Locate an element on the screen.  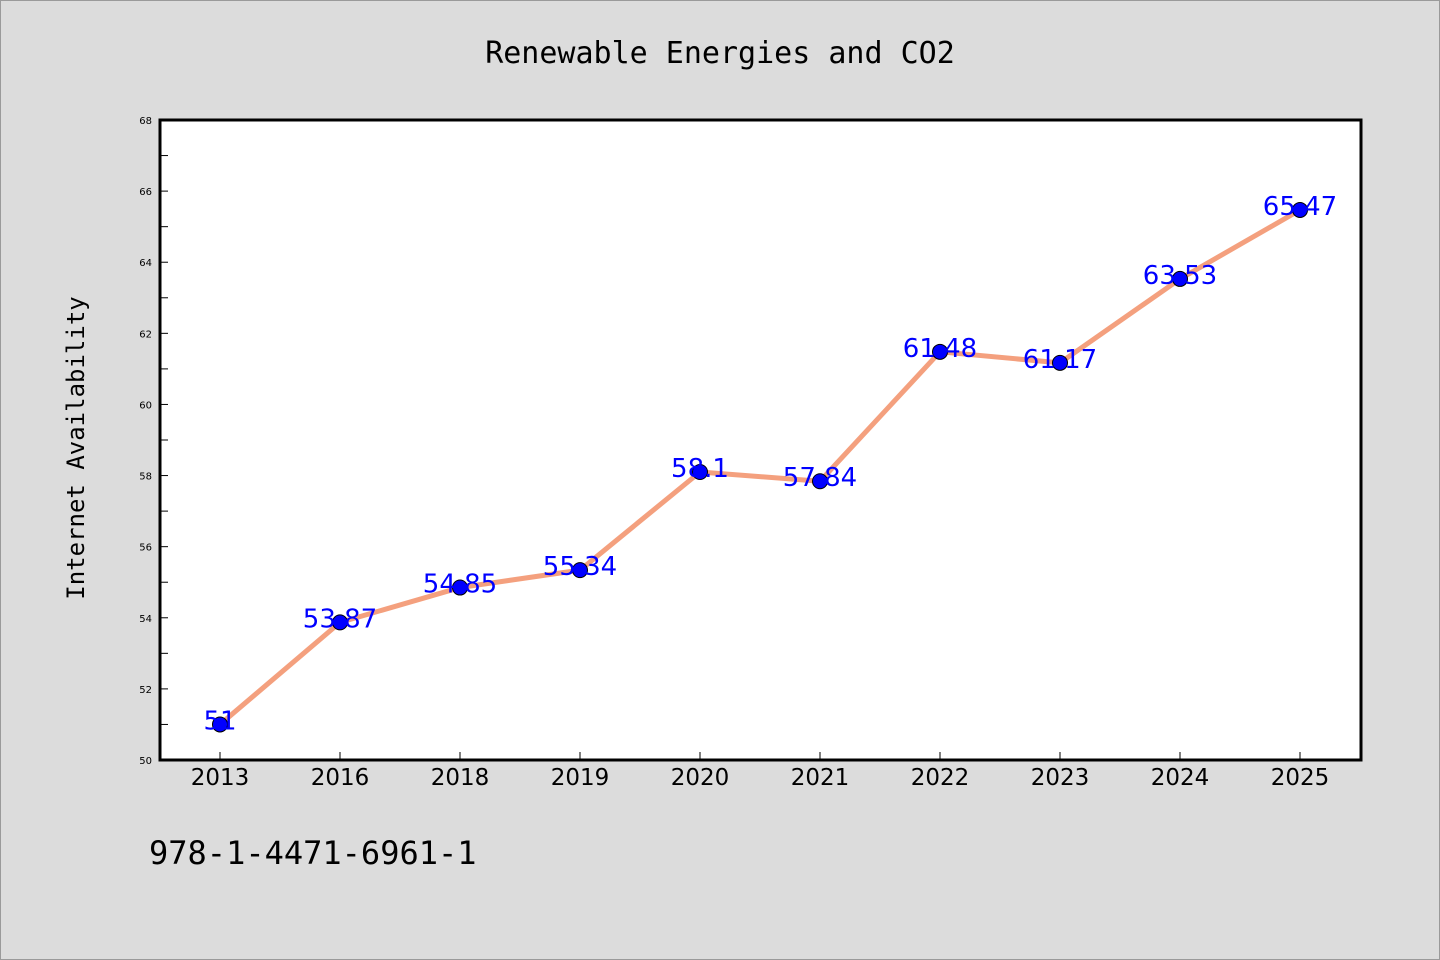
data-label: 58.1 is located at coordinates (700, 469).